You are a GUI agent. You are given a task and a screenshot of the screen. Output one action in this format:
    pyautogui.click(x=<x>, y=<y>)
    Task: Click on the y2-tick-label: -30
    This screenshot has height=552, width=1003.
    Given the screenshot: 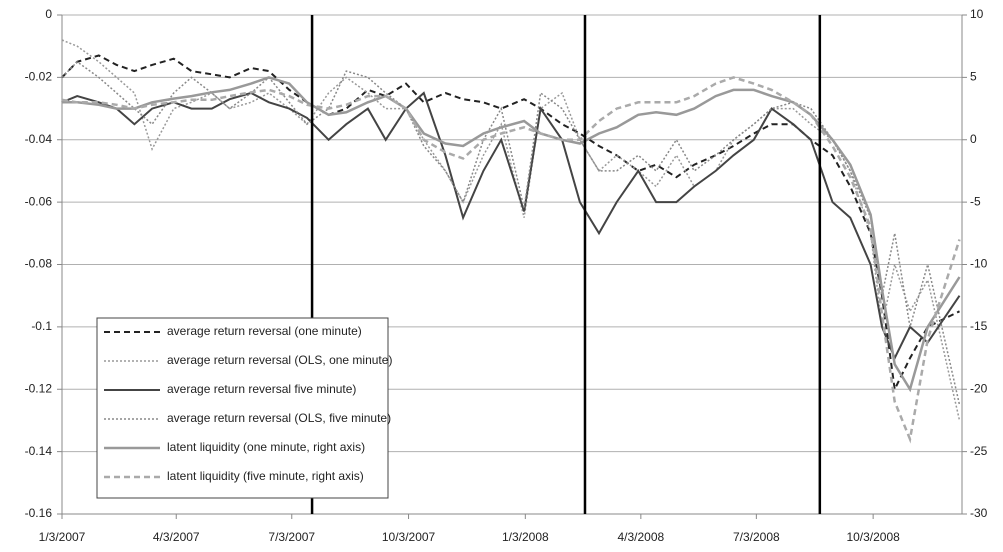 What is the action you would take?
    pyautogui.click(x=979, y=513)
    